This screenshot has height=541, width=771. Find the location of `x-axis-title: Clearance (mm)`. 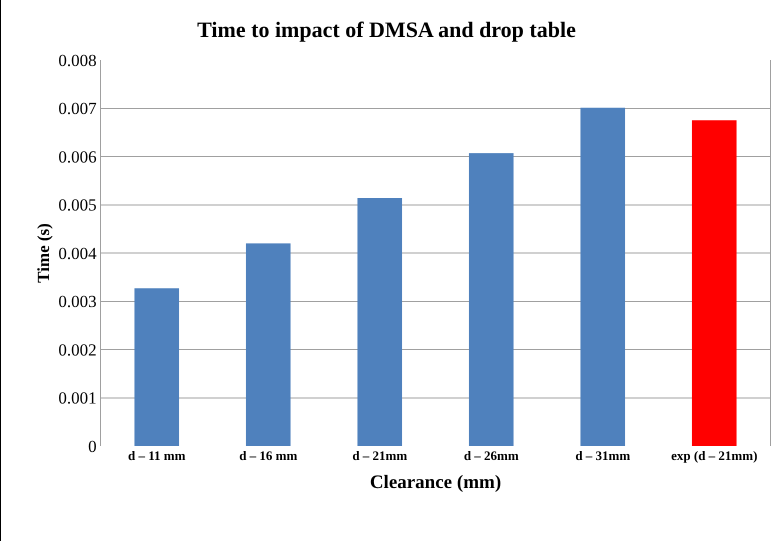

x-axis-title: Clearance (mm) is located at coordinates (436, 482).